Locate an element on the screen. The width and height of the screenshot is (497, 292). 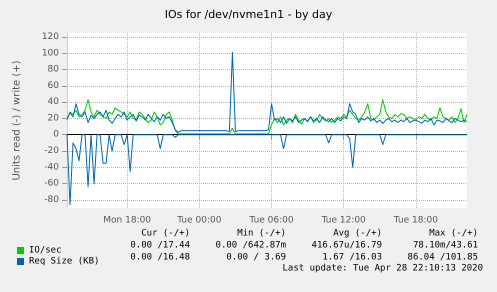
legend-label: Req Size (KB) is located at coordinates (64, 261).